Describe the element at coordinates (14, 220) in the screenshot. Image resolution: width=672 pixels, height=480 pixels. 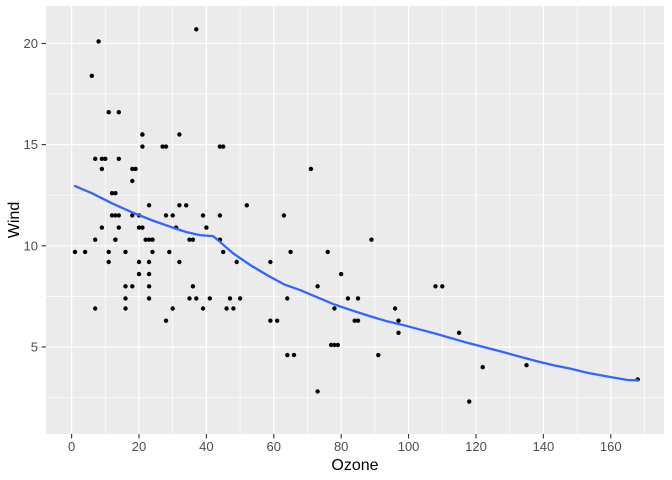
I see `y-axis-title: Wind` at that location.